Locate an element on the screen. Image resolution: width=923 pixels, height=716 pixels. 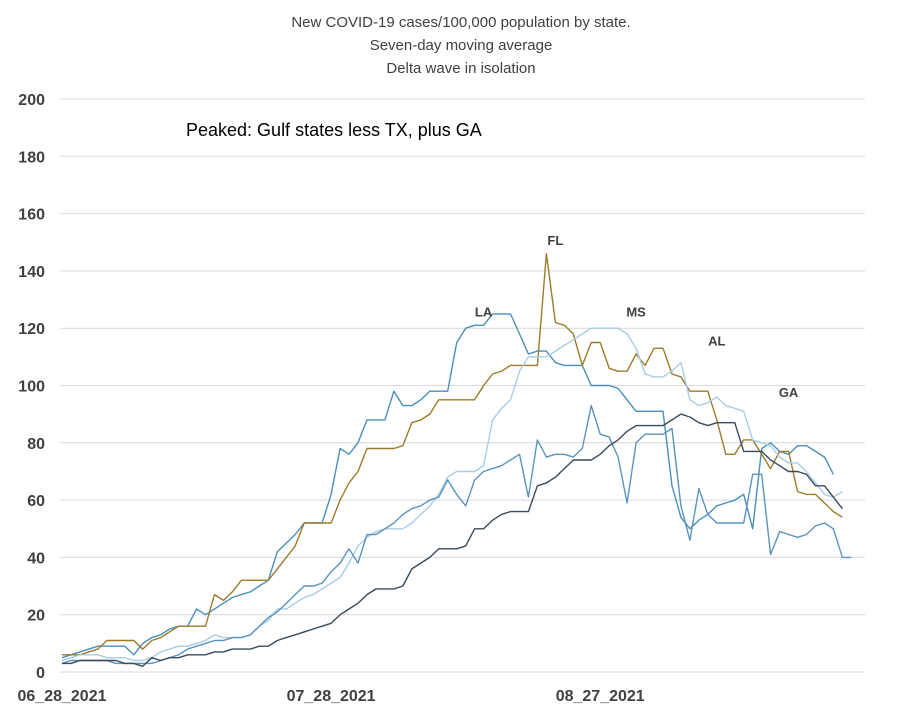
y-tick-label: 120 is located at coordinates (31, 329).